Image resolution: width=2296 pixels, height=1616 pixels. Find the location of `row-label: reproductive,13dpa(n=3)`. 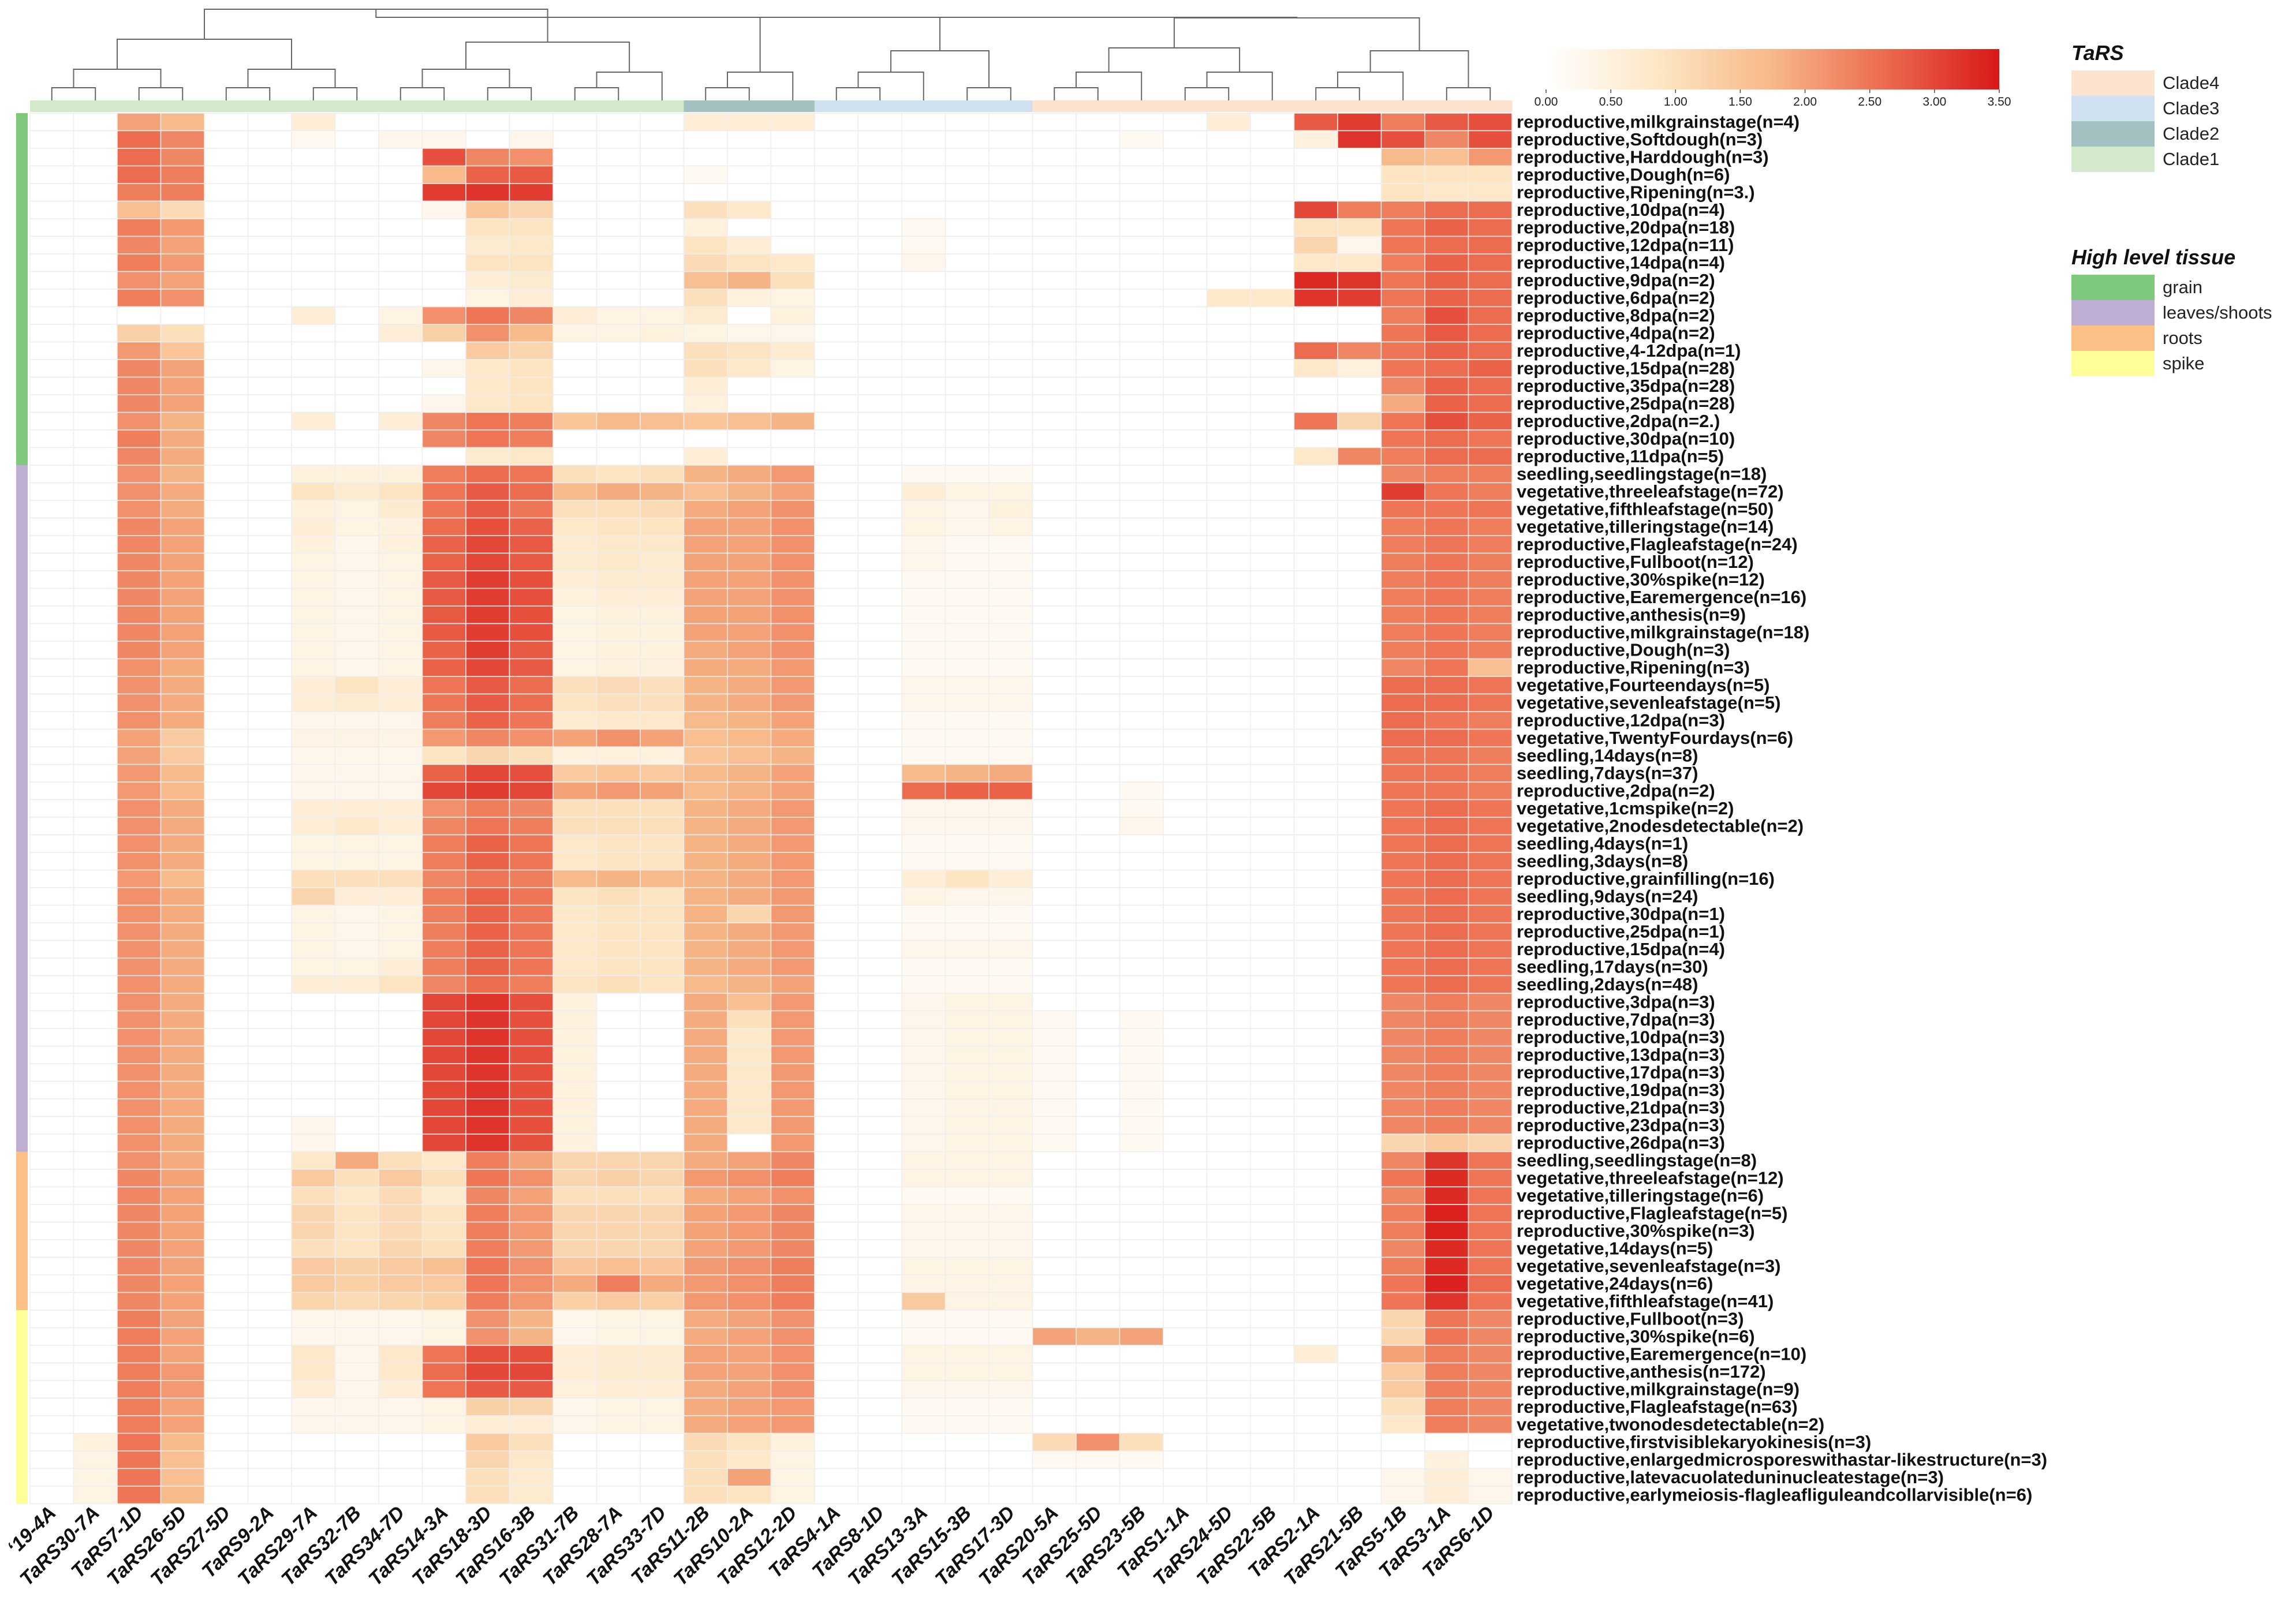

row-label: reproductive,13dpa(n=3) is located at coordinates (1621, 1055).